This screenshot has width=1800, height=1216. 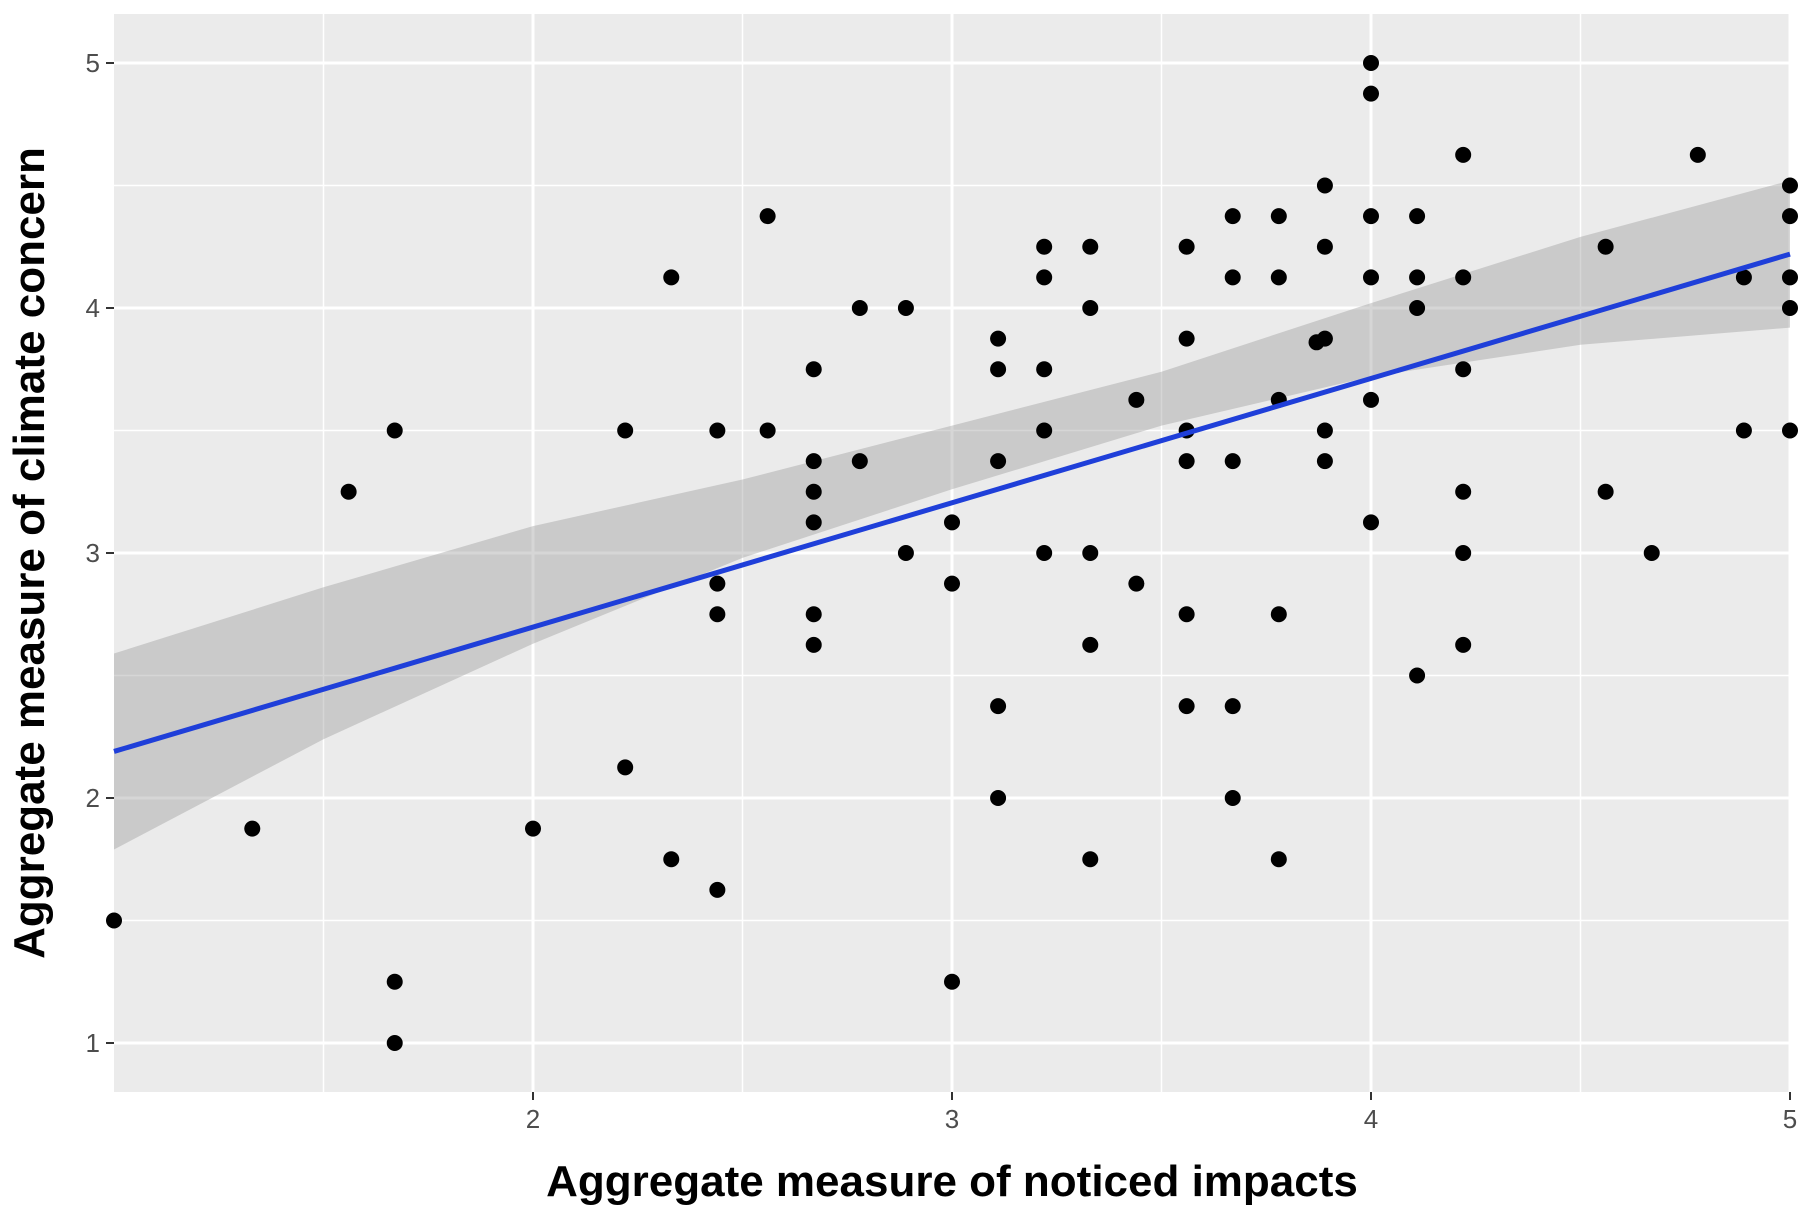 I want to click on y-tick-label: 4, so click(x=93, y=308).